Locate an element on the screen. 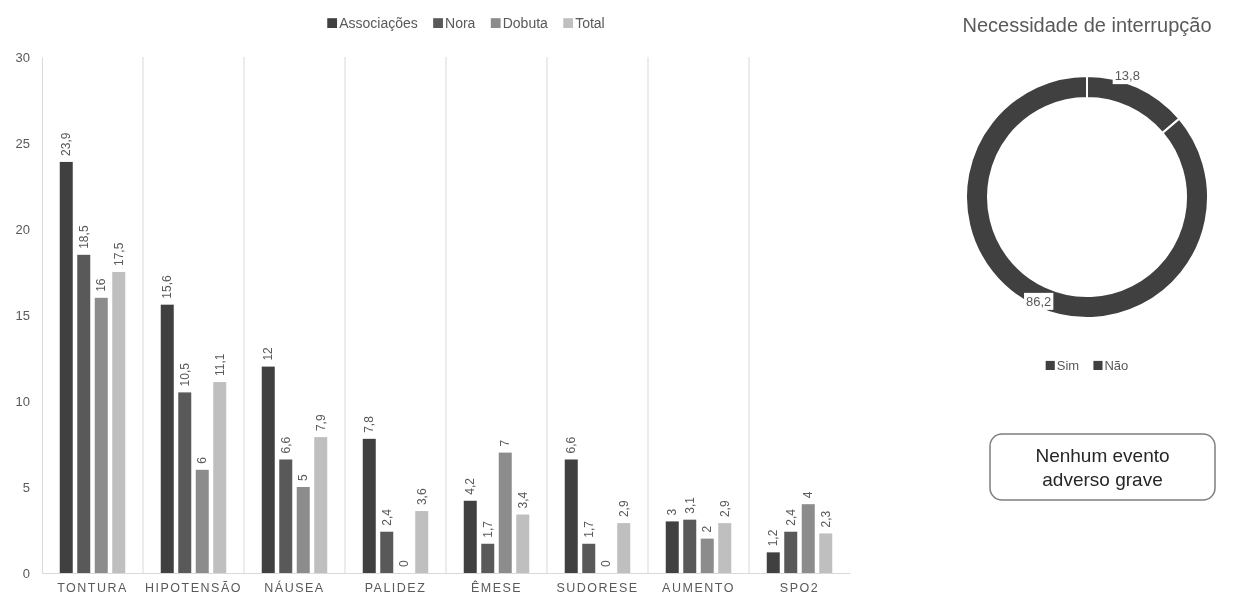 This screenshot has height=601, width=1251. data-label: 86,2 is located at coordinates (1039, 301).